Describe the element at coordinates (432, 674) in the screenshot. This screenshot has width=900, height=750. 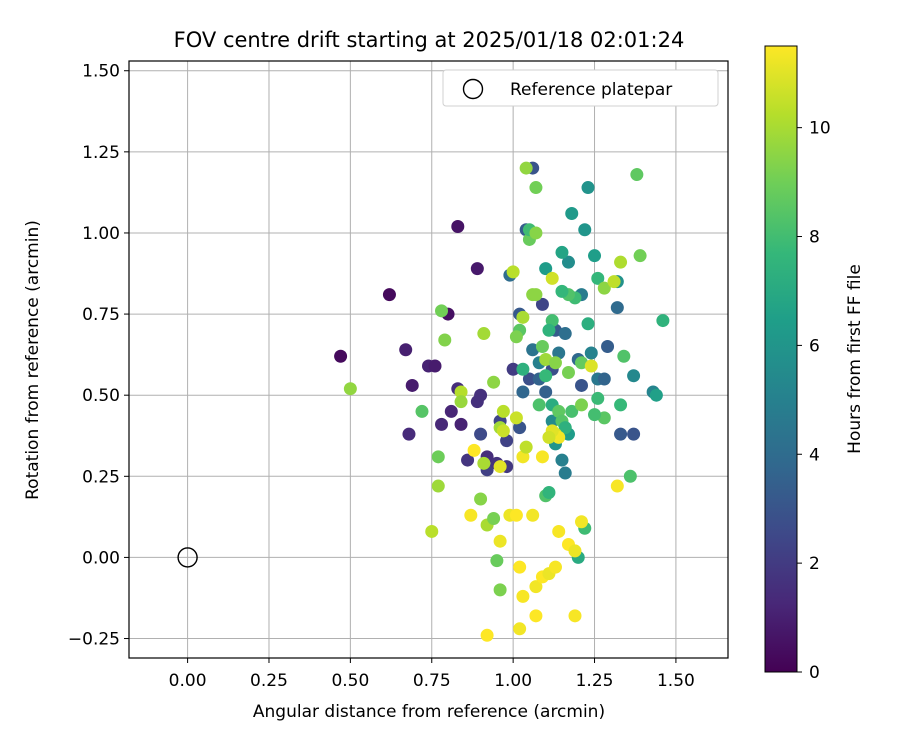
I see `x-axis-ticks: 0.00 0.25 0.50 0.75 1.00 1.25 1.50` at that location.